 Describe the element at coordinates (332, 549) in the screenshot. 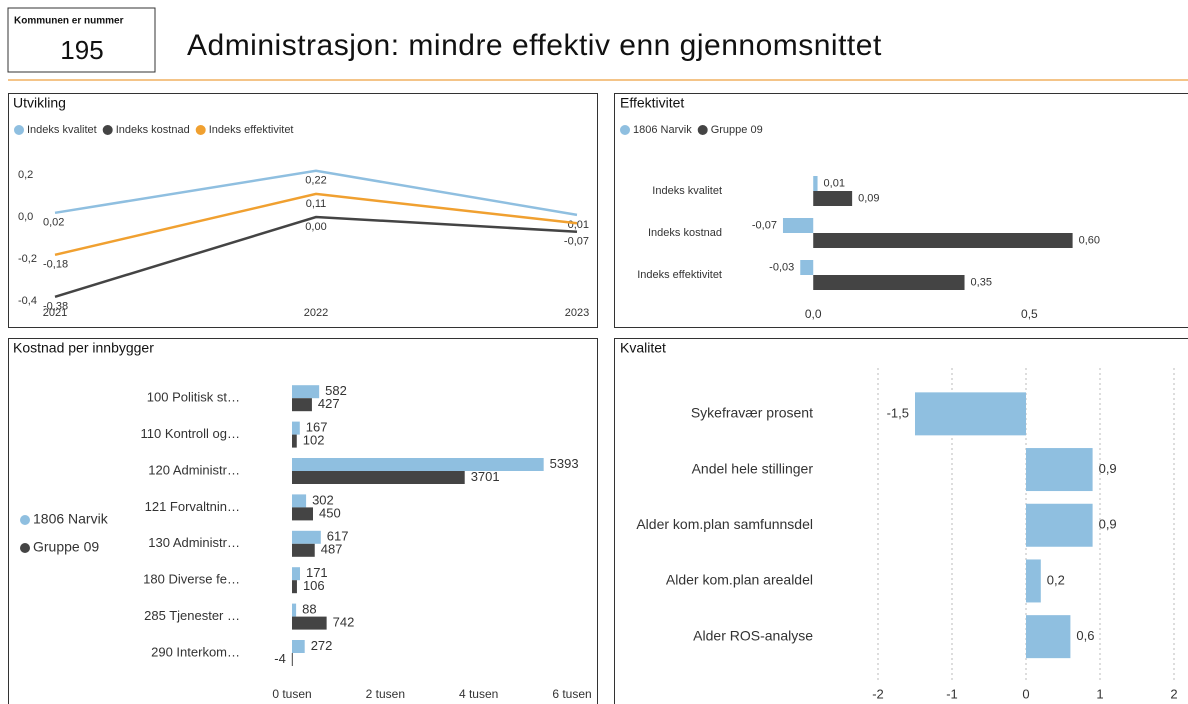

I see `data-label: 487` at that location.